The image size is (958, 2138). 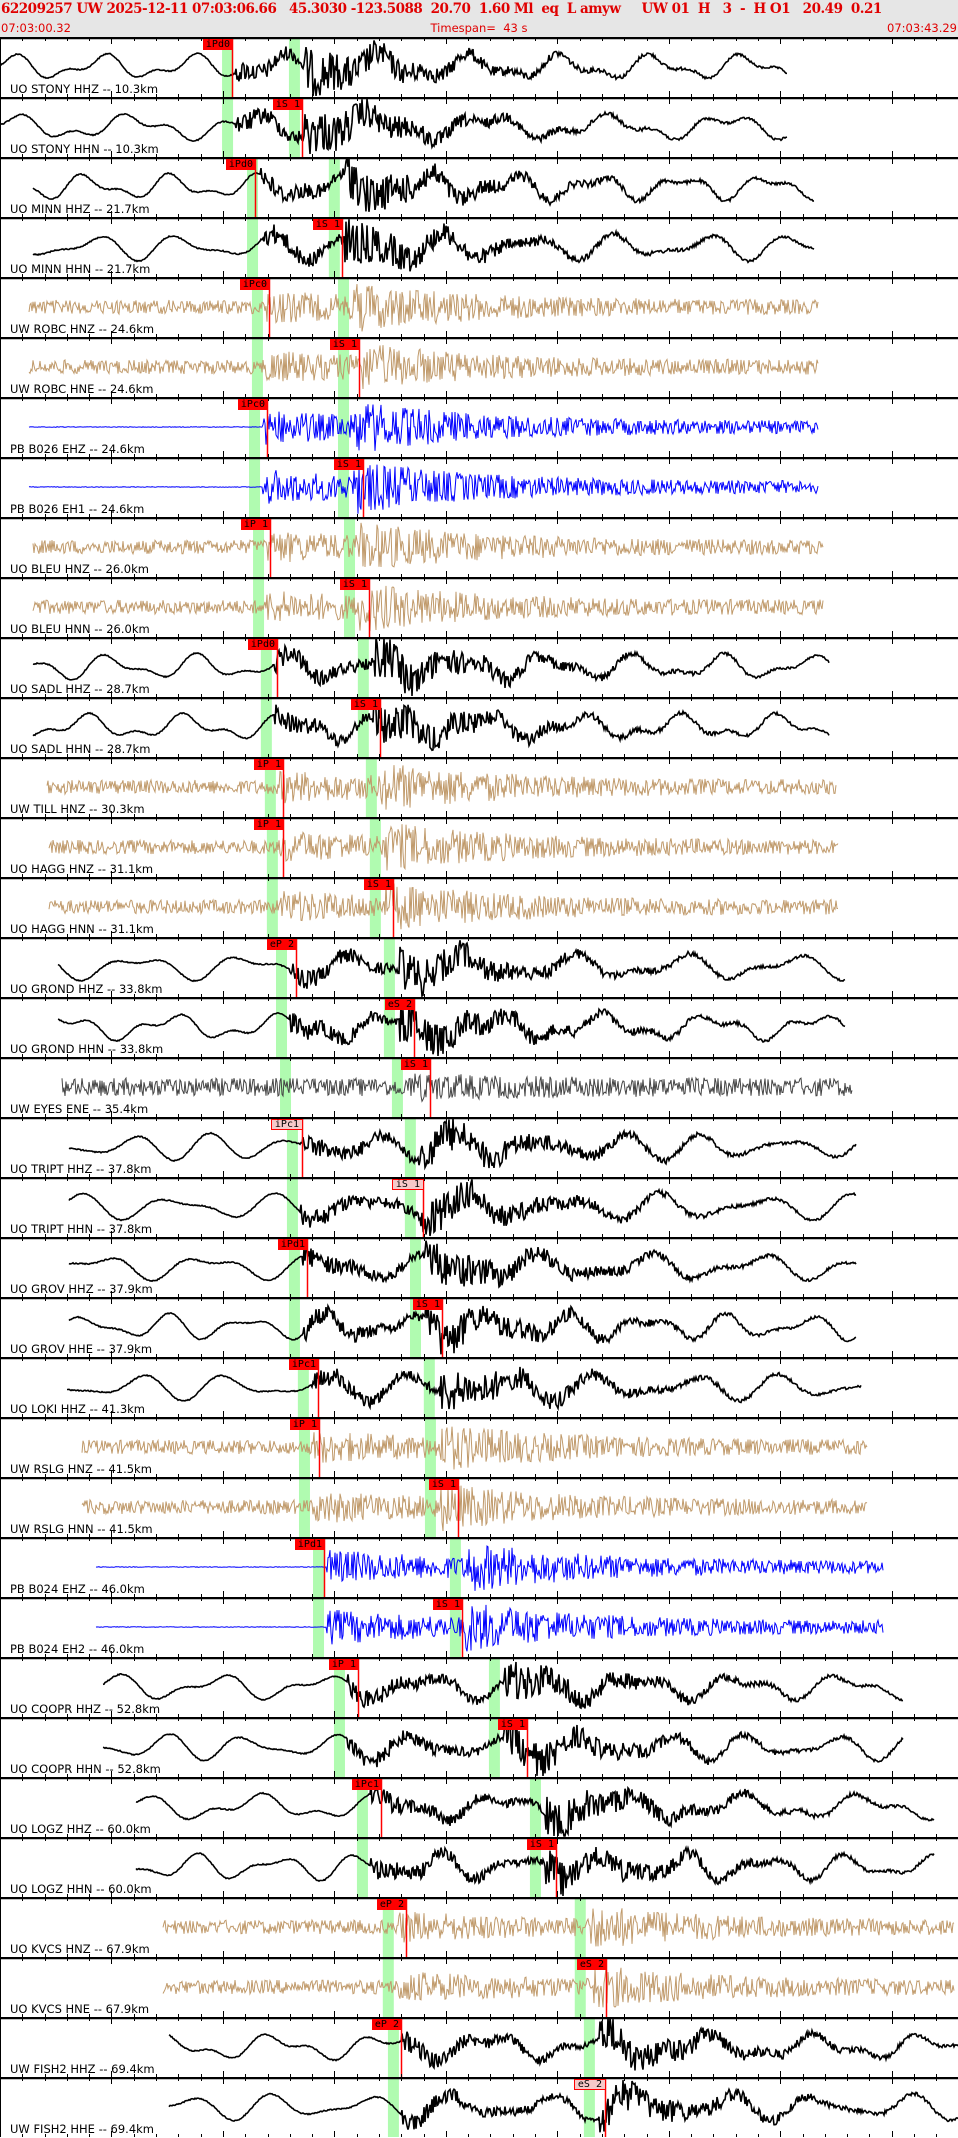 I want to click on station-label: UO GROV HHZ -- 37.9km, so click(x=81, y=1289).